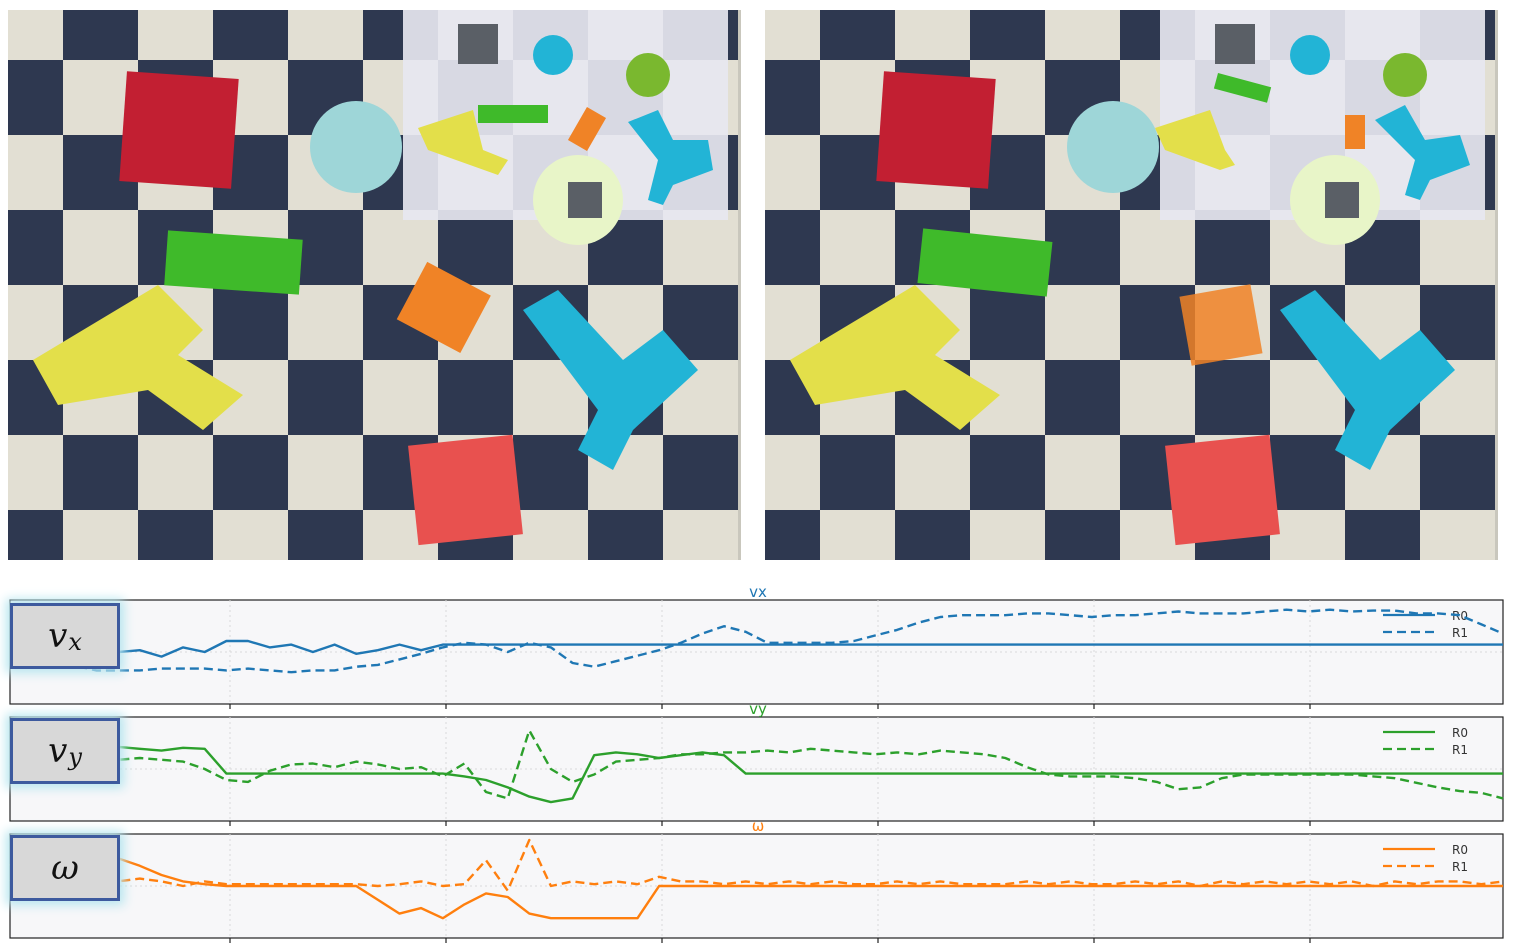  I want to click on label-omega: ω, so click(65, 868).